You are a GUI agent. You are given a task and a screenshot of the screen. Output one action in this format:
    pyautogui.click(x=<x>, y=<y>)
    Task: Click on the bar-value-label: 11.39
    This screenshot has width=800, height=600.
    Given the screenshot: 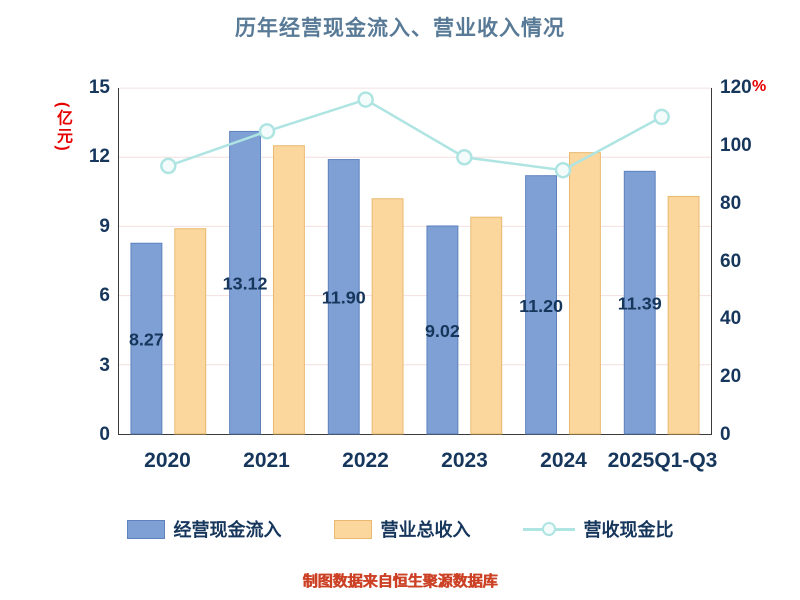 What is the action you would take?
    pyautogui.click(x=640, y=304)
    